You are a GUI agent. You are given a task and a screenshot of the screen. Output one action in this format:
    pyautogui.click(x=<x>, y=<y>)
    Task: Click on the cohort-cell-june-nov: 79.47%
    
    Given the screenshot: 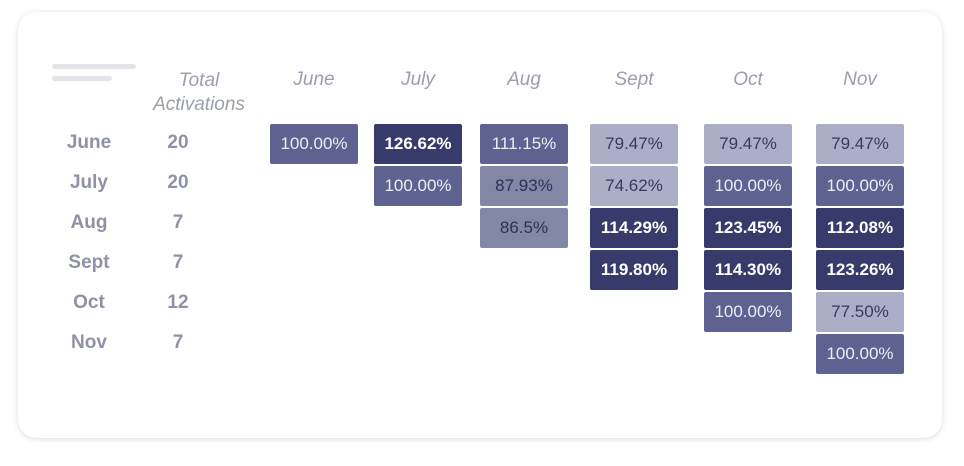 What is the action you would take?
    pyautogui.click(x=860, y=144)
    